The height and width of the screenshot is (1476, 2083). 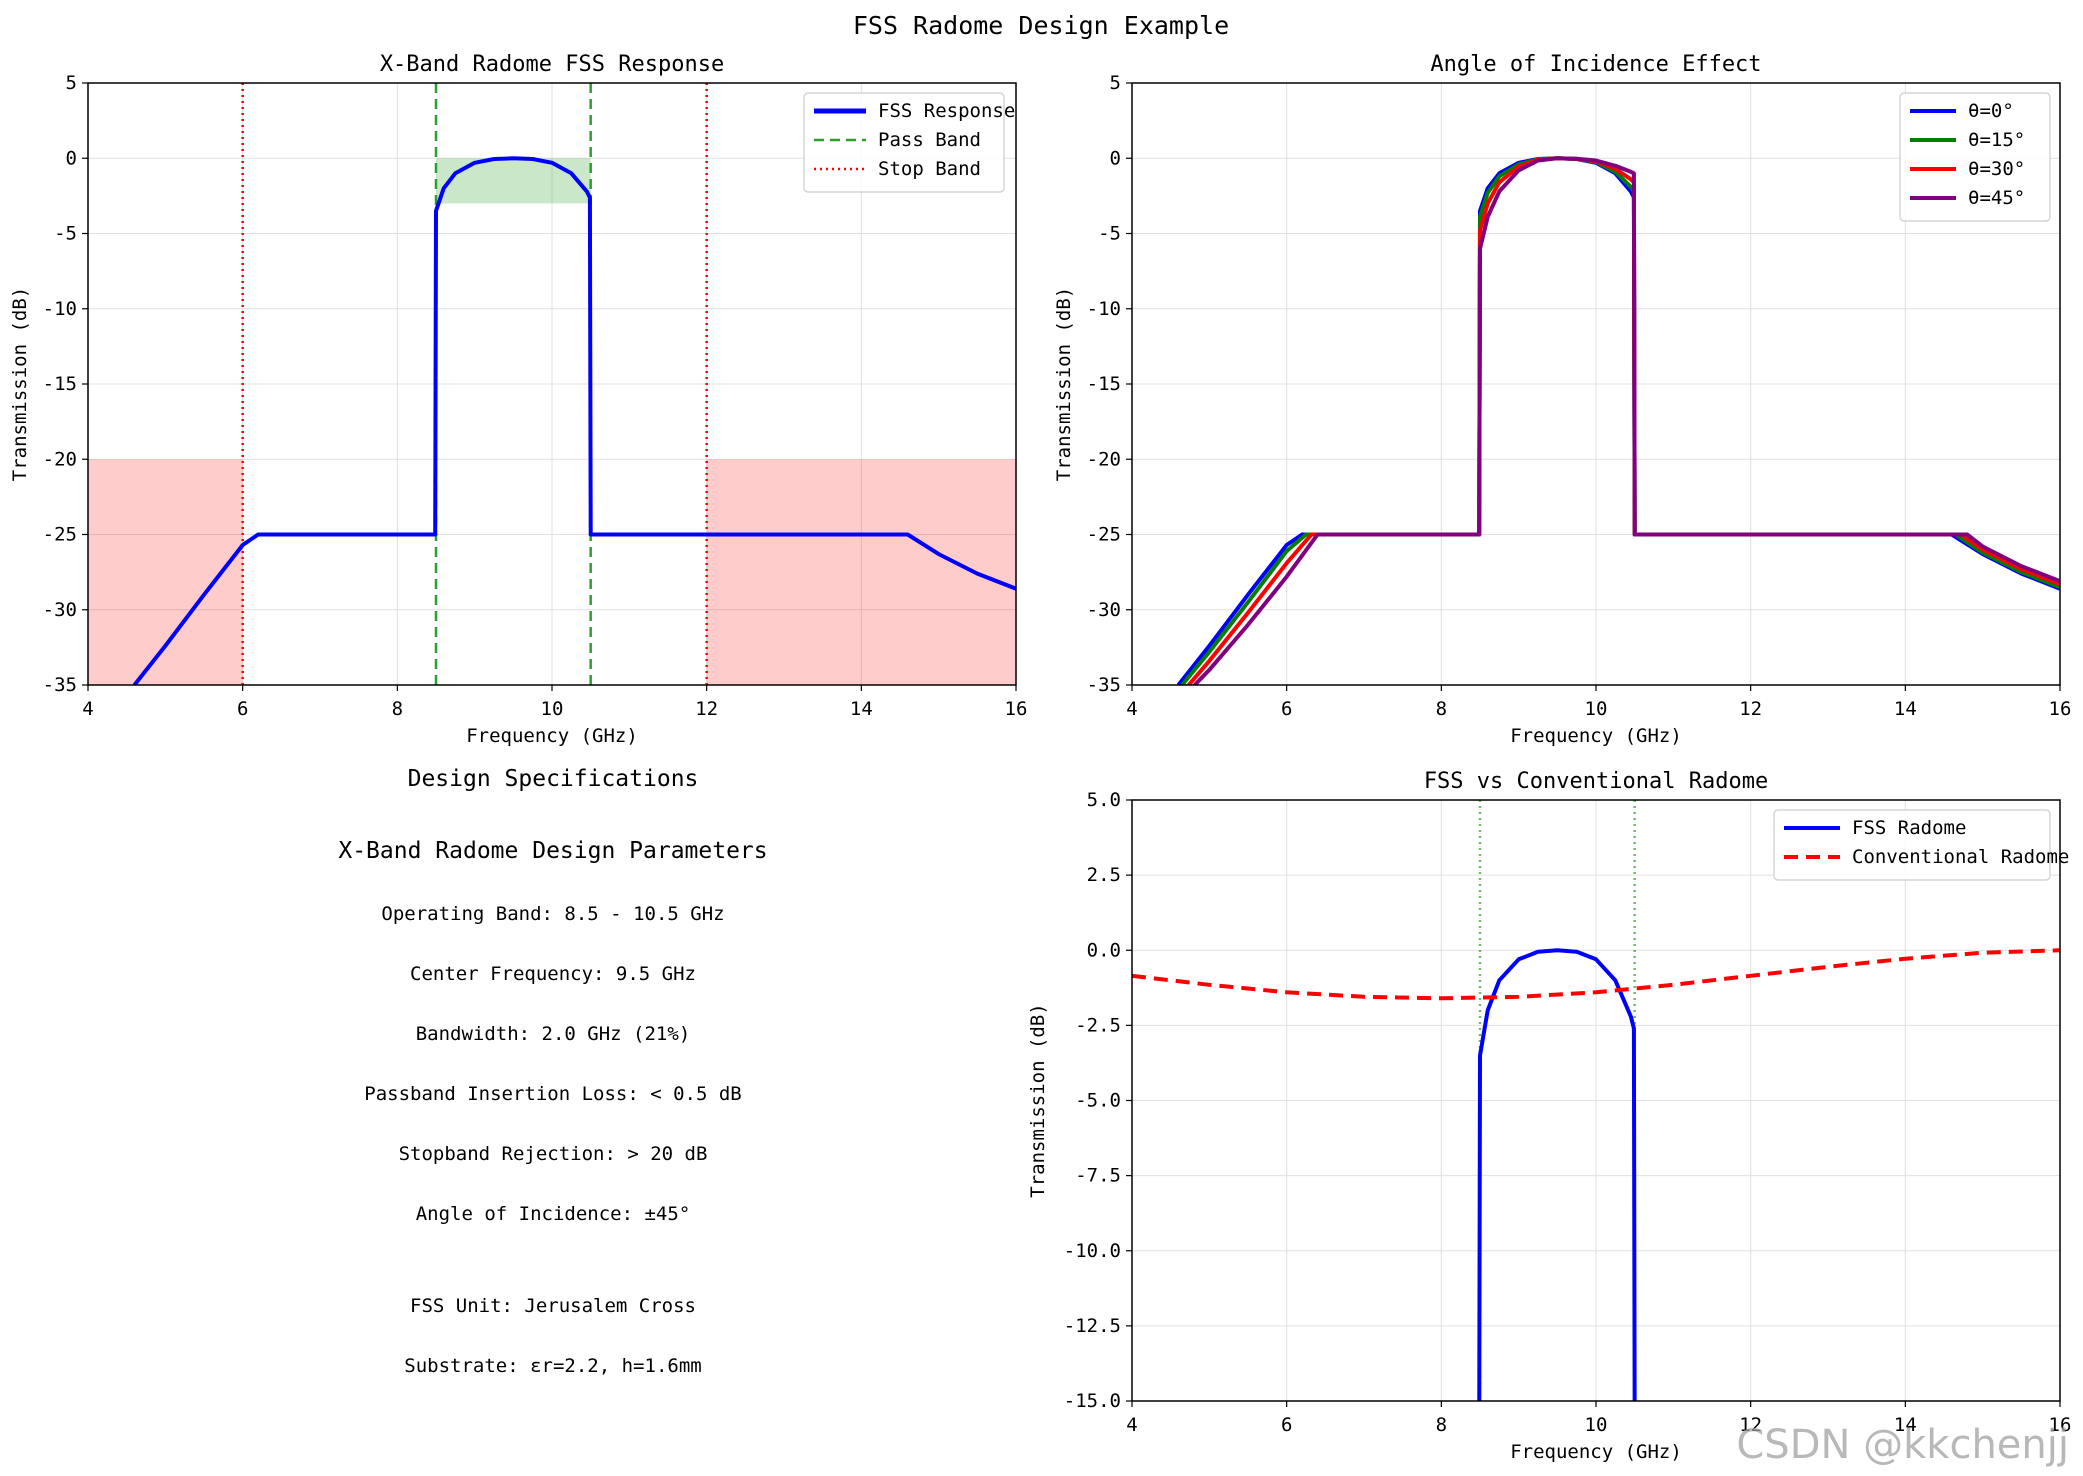 I want to click on specs-title: Design Specifications, so click(x=553, y=779).